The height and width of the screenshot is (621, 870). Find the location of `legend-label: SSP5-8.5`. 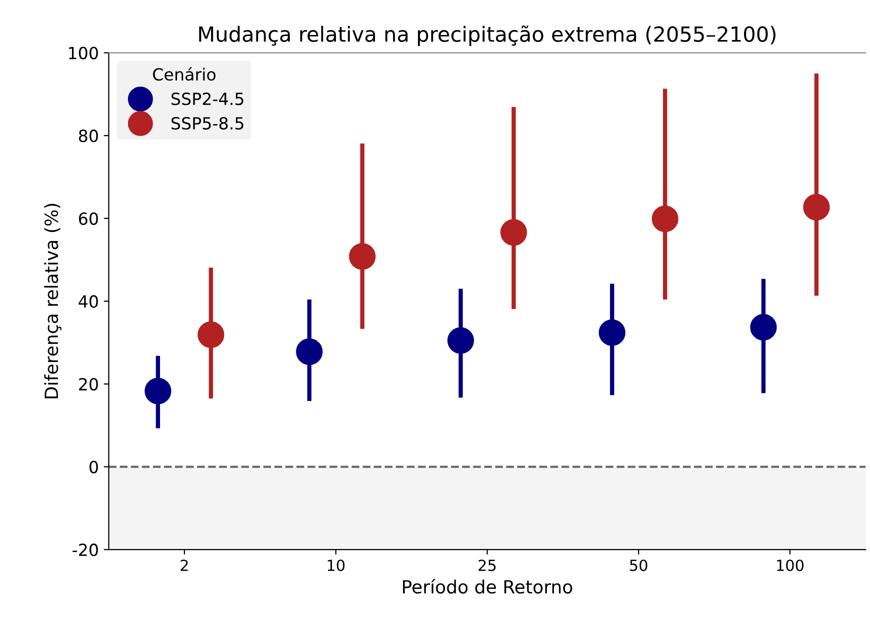

legend-label: SSP5-8.5 is located at coordinates (208, 123).